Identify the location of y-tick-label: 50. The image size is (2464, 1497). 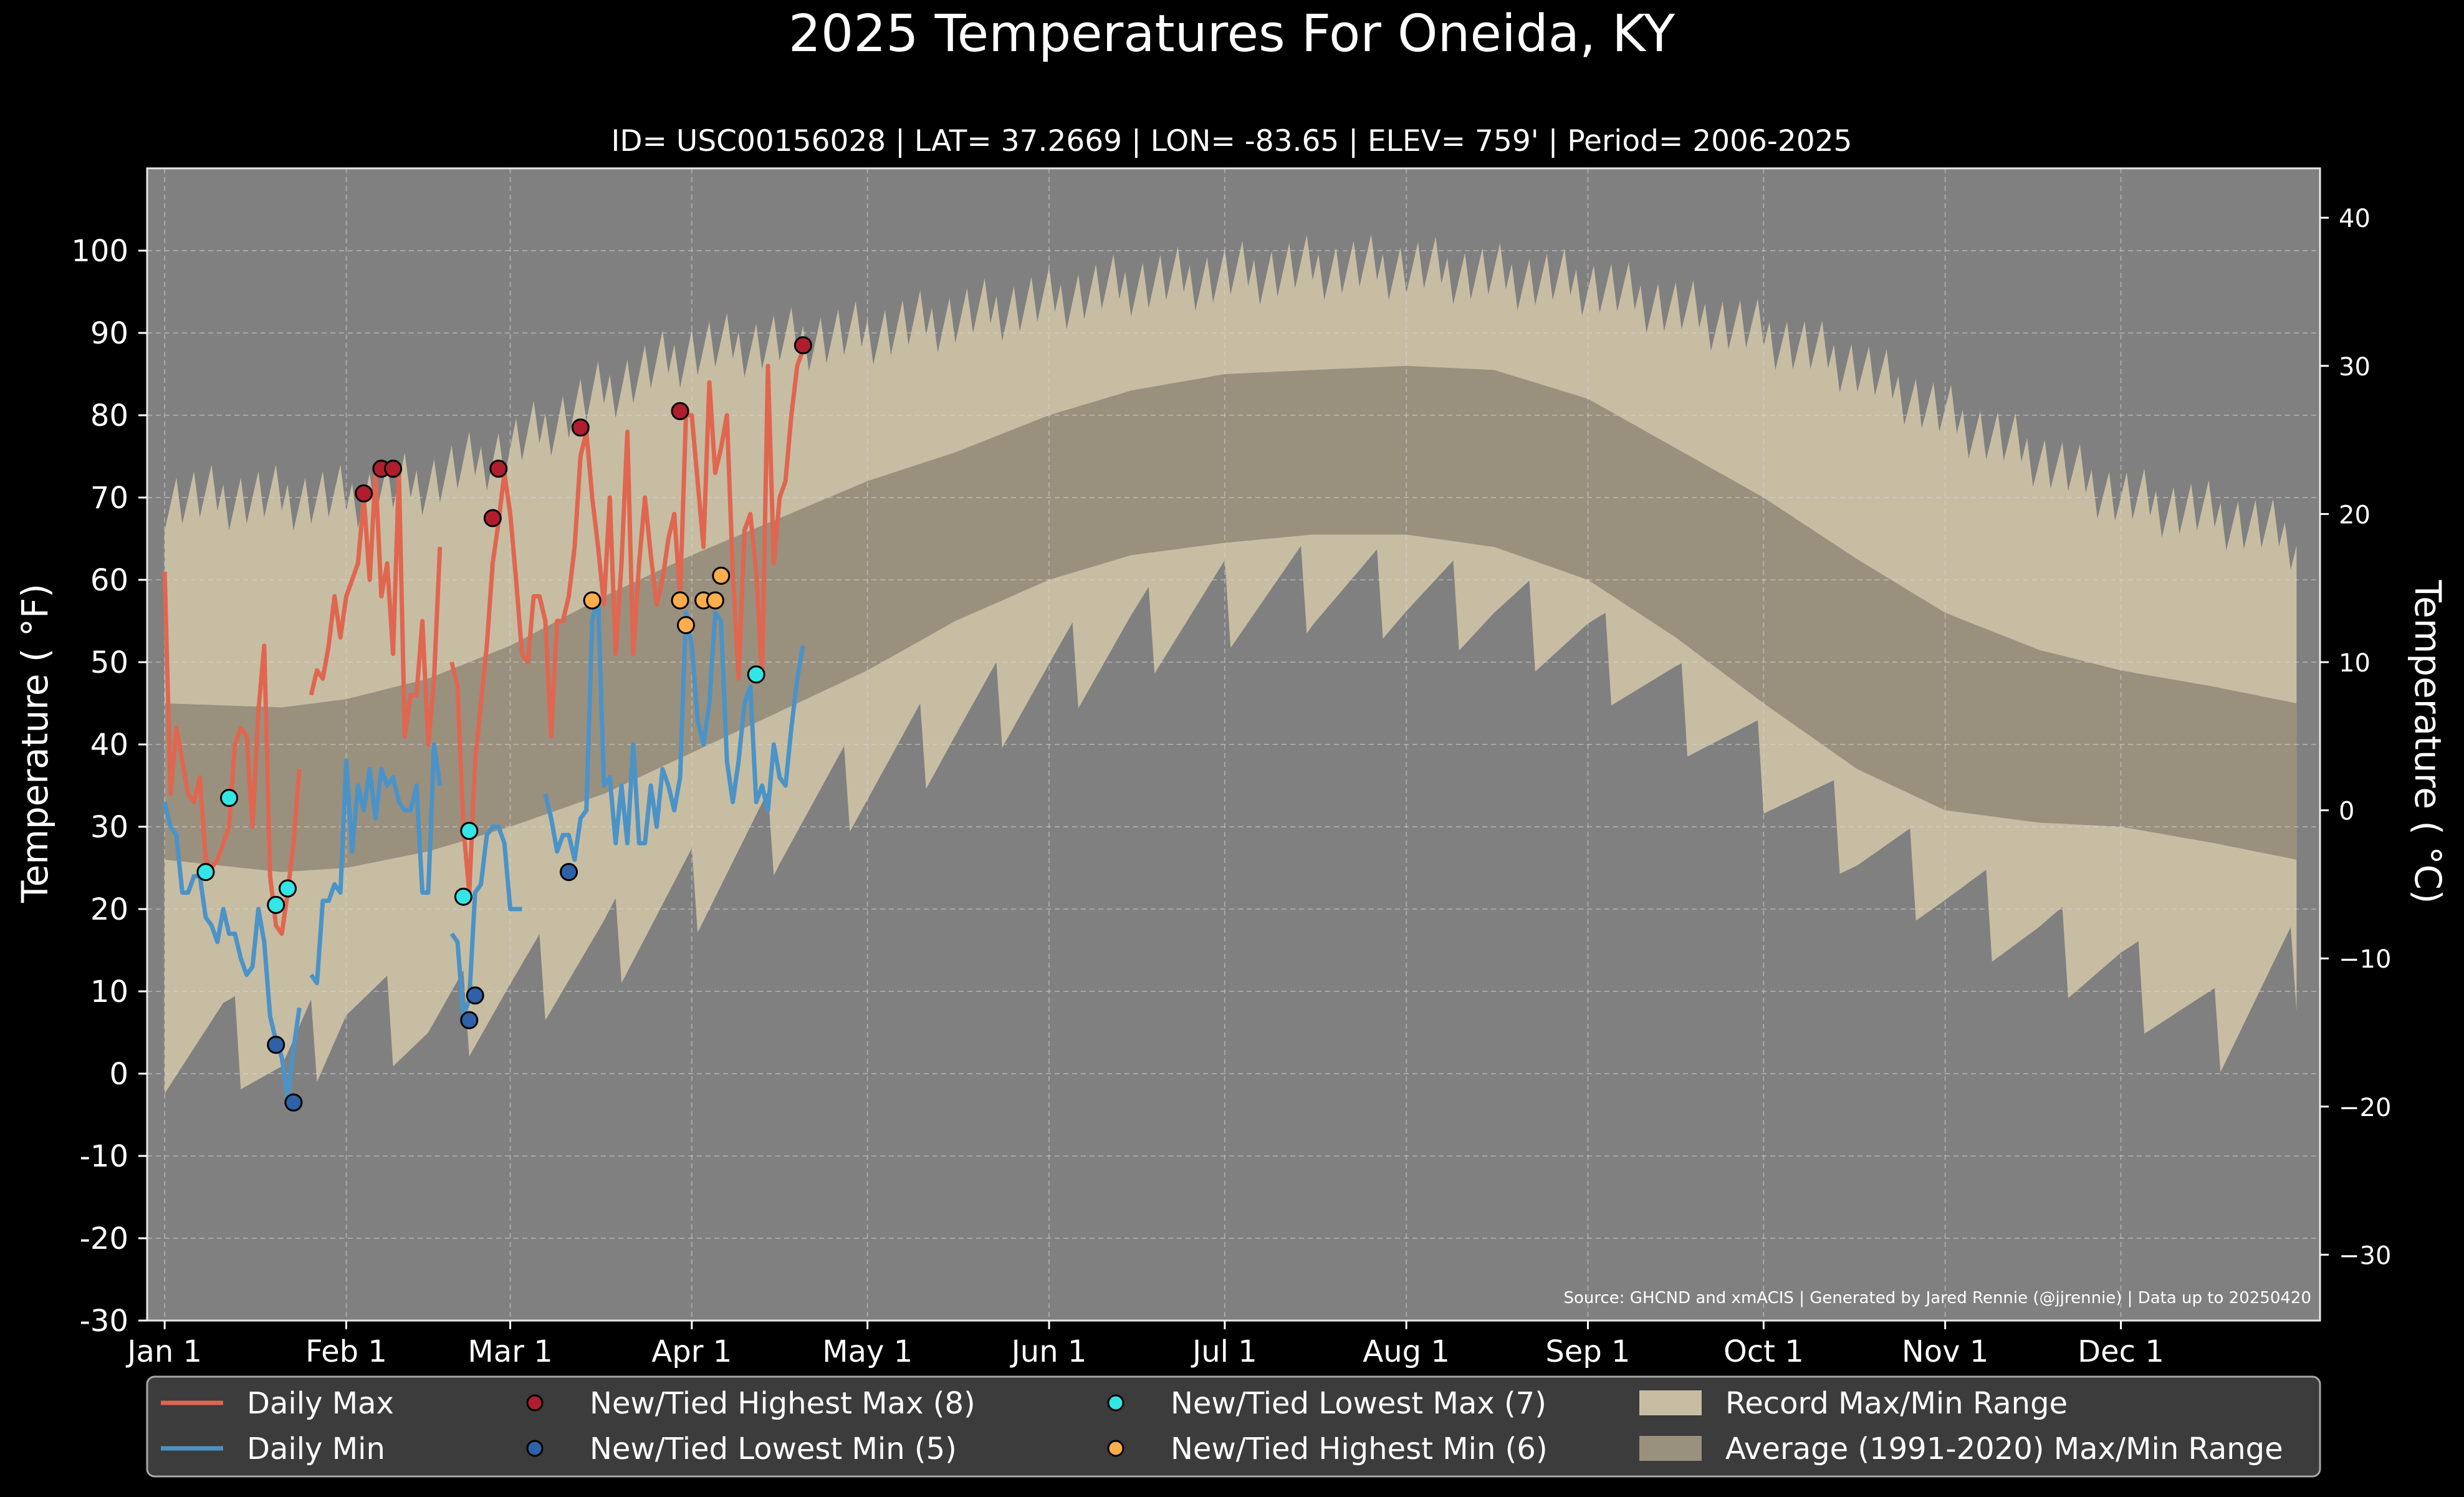
(109, 662).